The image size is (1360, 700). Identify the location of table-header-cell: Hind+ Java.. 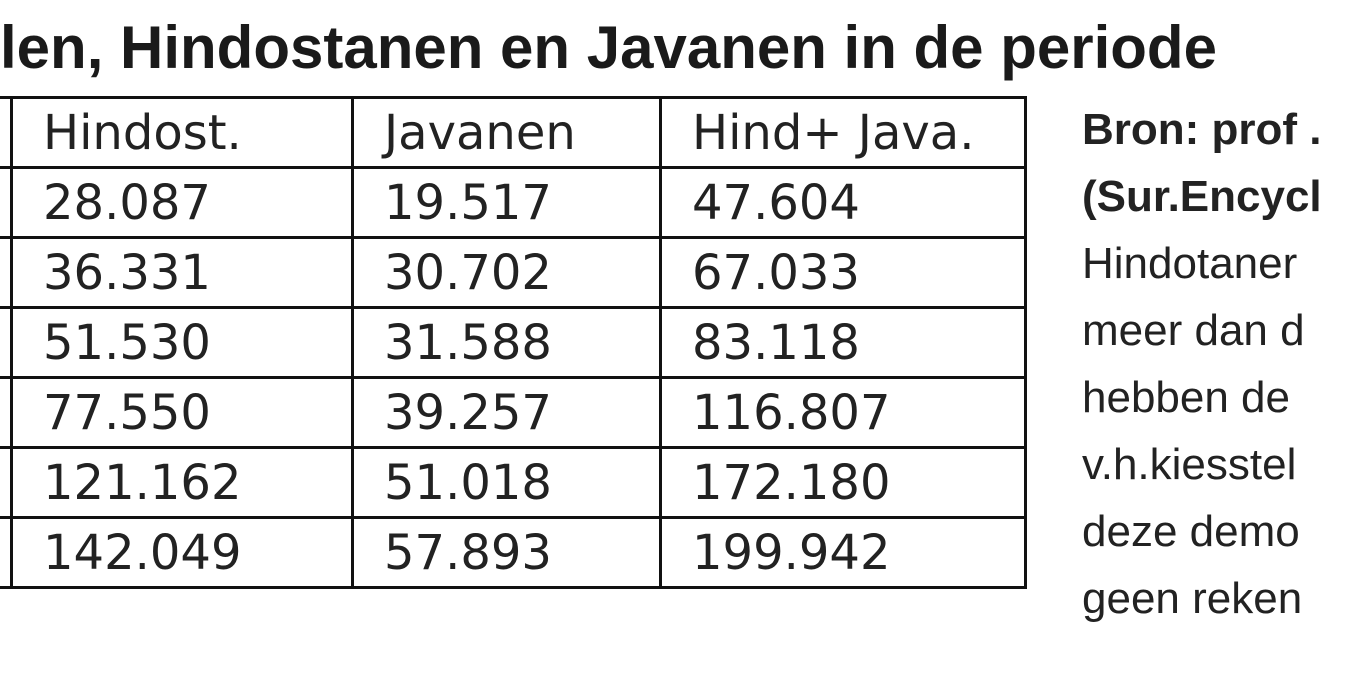
(843, 132).